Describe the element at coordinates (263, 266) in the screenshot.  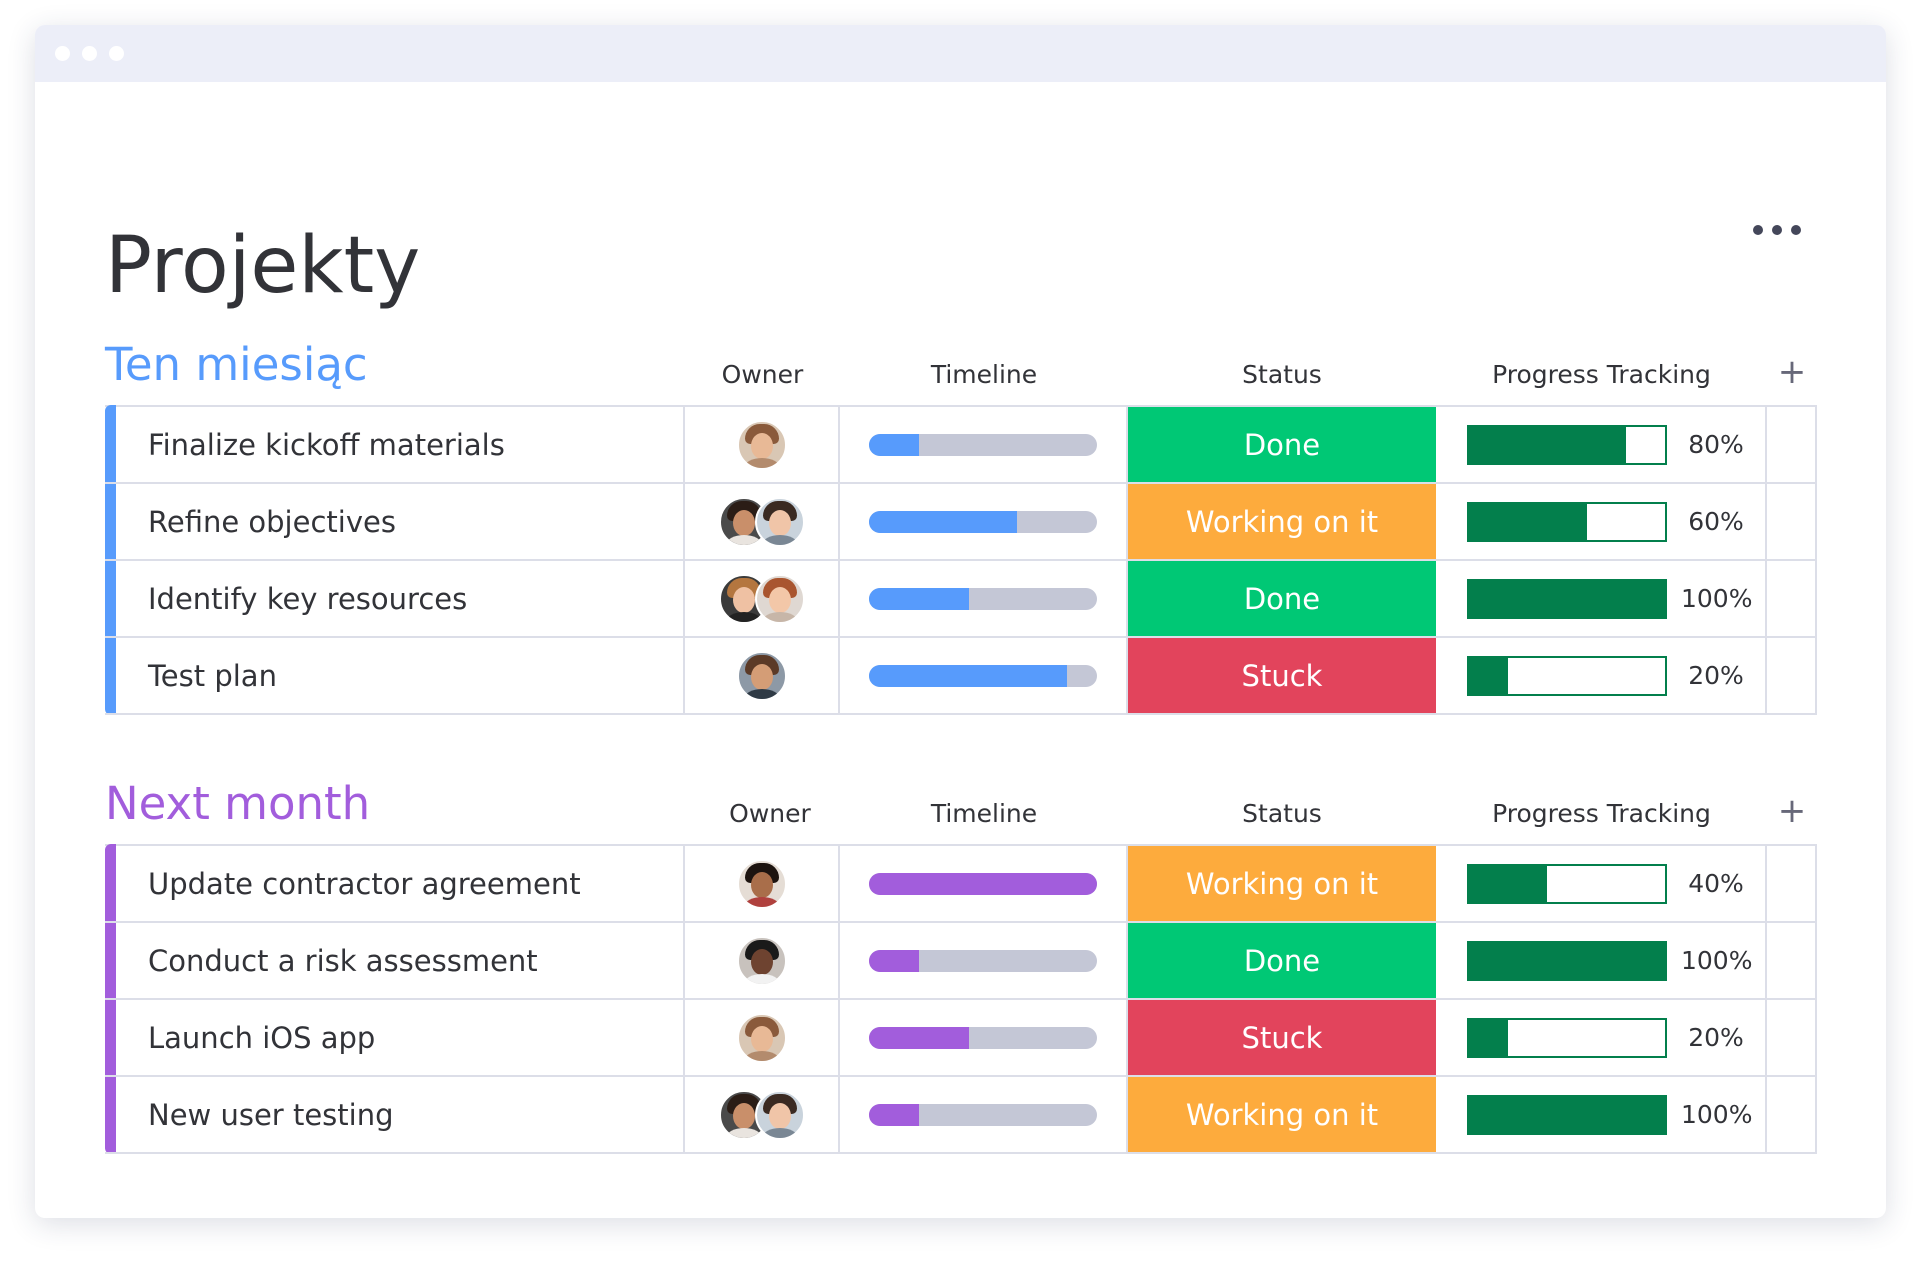
I see `page-title: Projekty` at that location.